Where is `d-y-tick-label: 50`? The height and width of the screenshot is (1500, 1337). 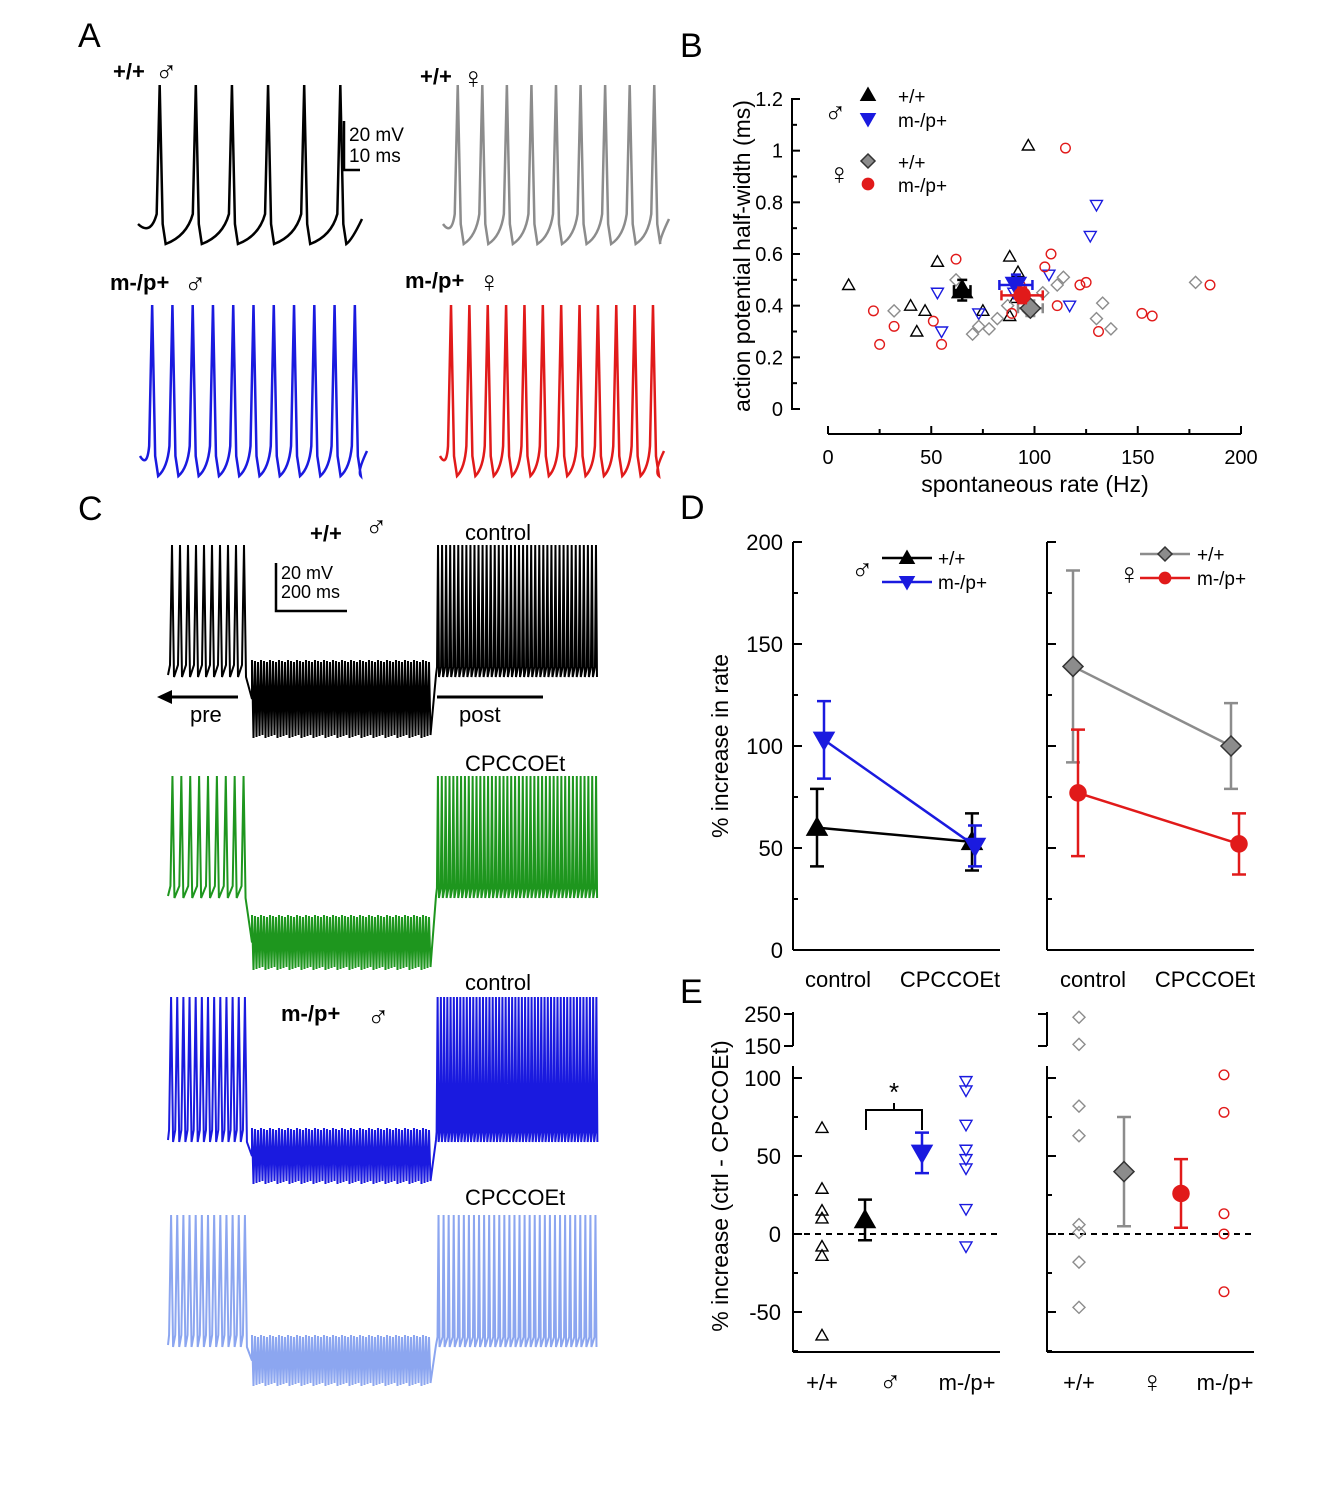
d-y-tick-label: 50 is located at coordinates (771, 848).